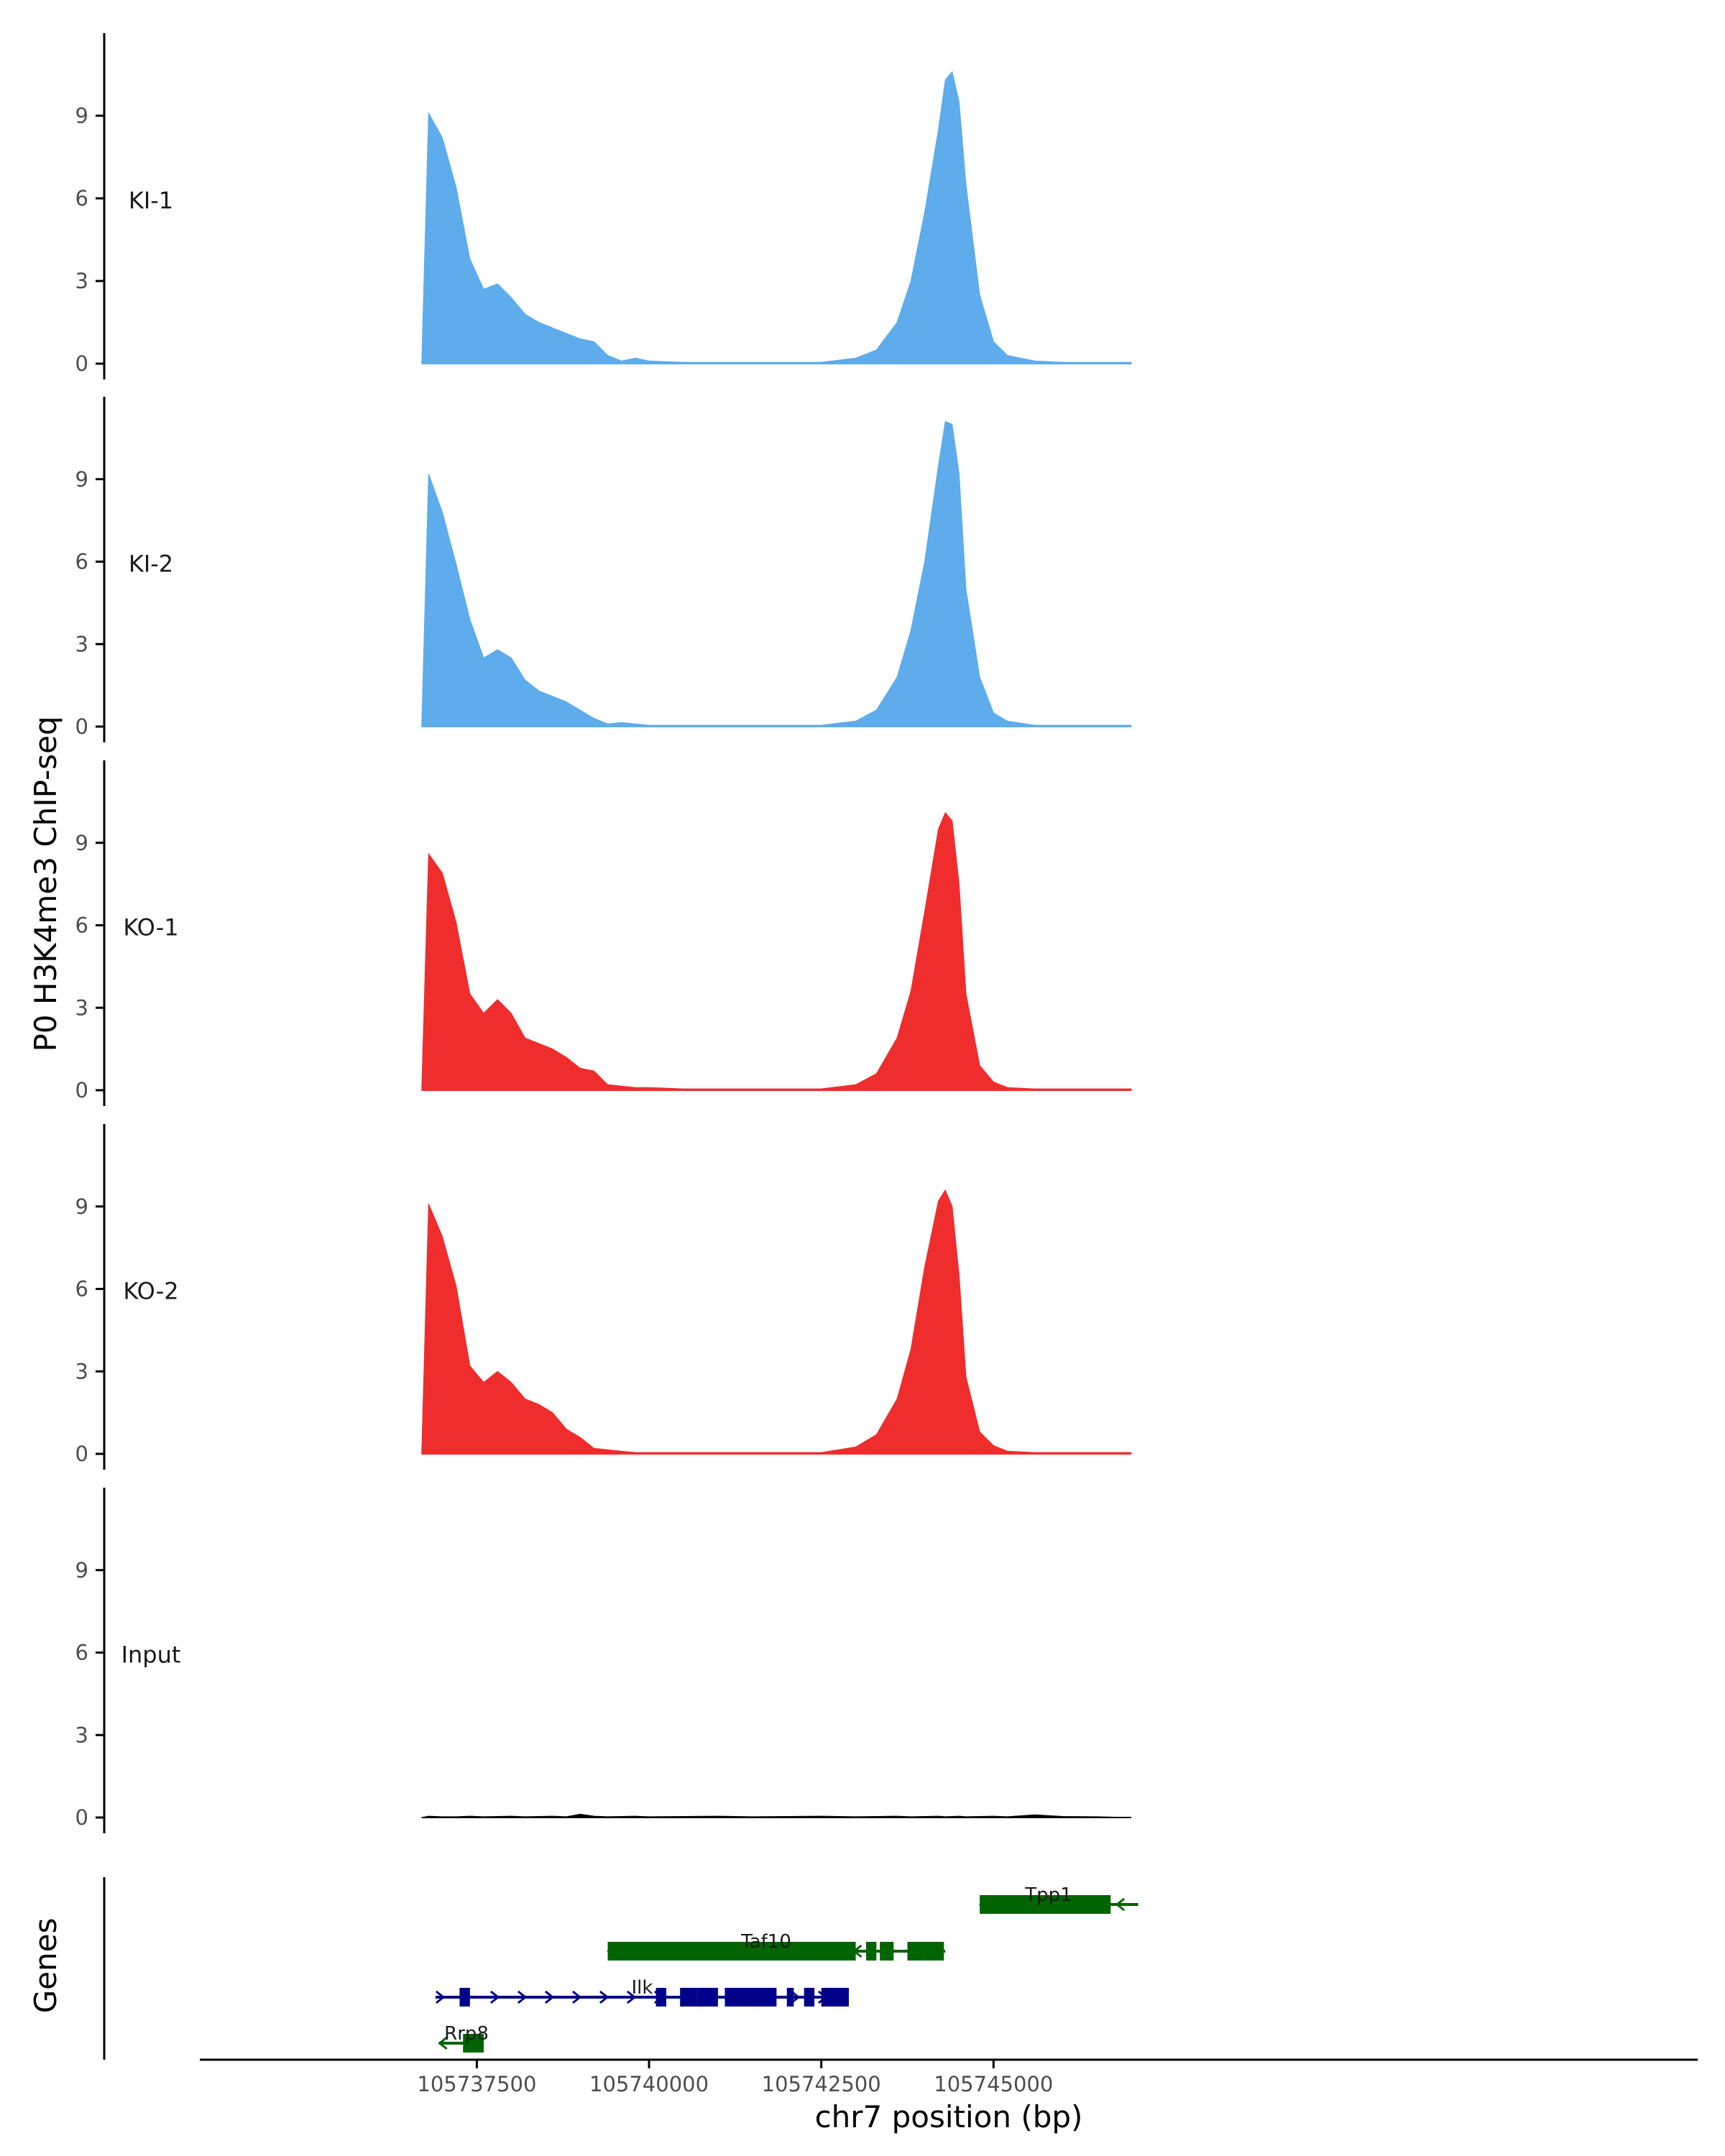  What do you see at coordinates (151, 200) in the screenshot?
I see `sample-label: KI-1` at bounding box center [151, 200].